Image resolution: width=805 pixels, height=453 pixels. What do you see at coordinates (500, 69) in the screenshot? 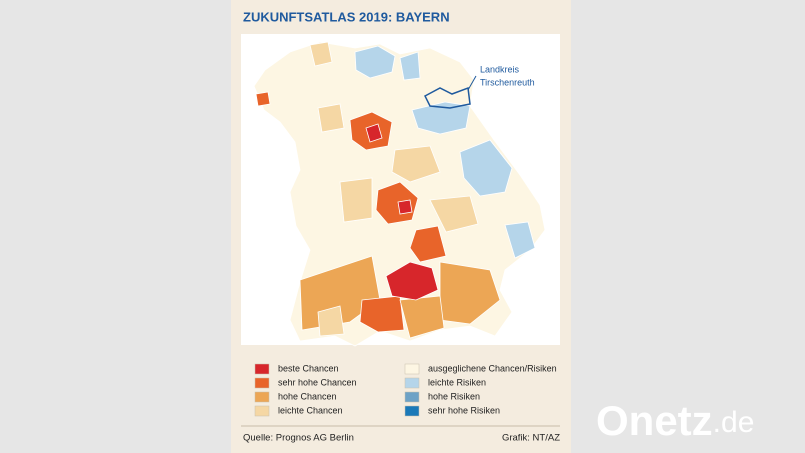
I see `annotation: Landkreis` at bounding box center [500, 69].